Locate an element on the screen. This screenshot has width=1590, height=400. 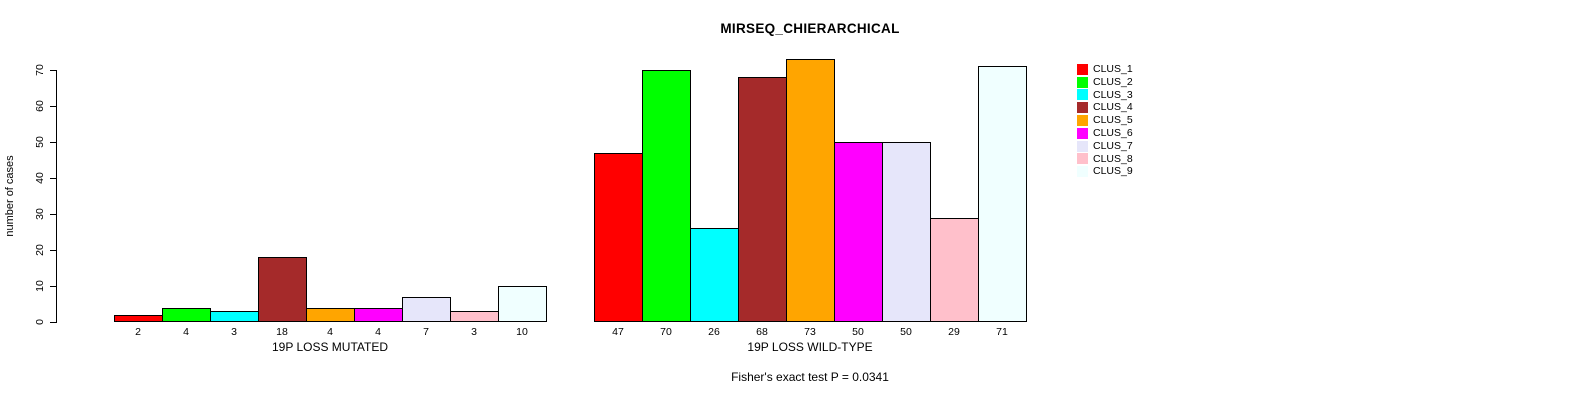
chart-title: MIRSEQ_CHIERARCHICAL is located at coordinates (810, 28).